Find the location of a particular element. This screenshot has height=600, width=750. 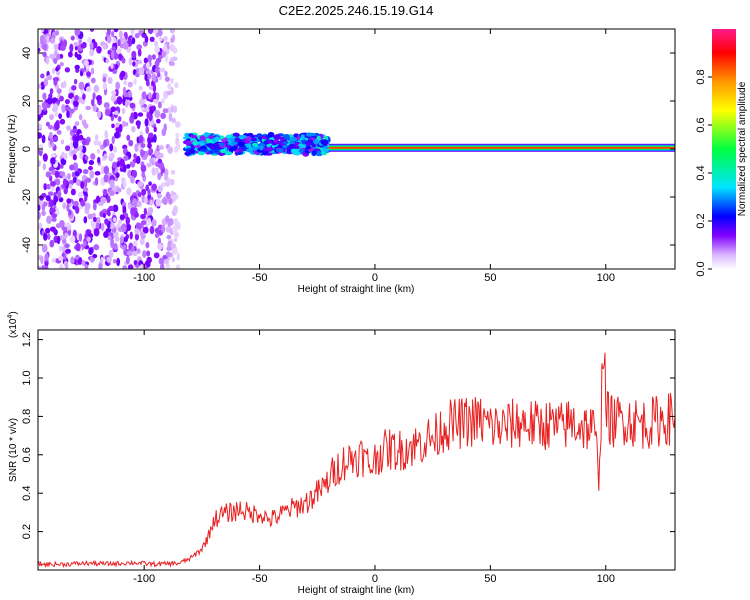

spectrogram-y-tick-label: -40 is located at coordinates (27, 245).